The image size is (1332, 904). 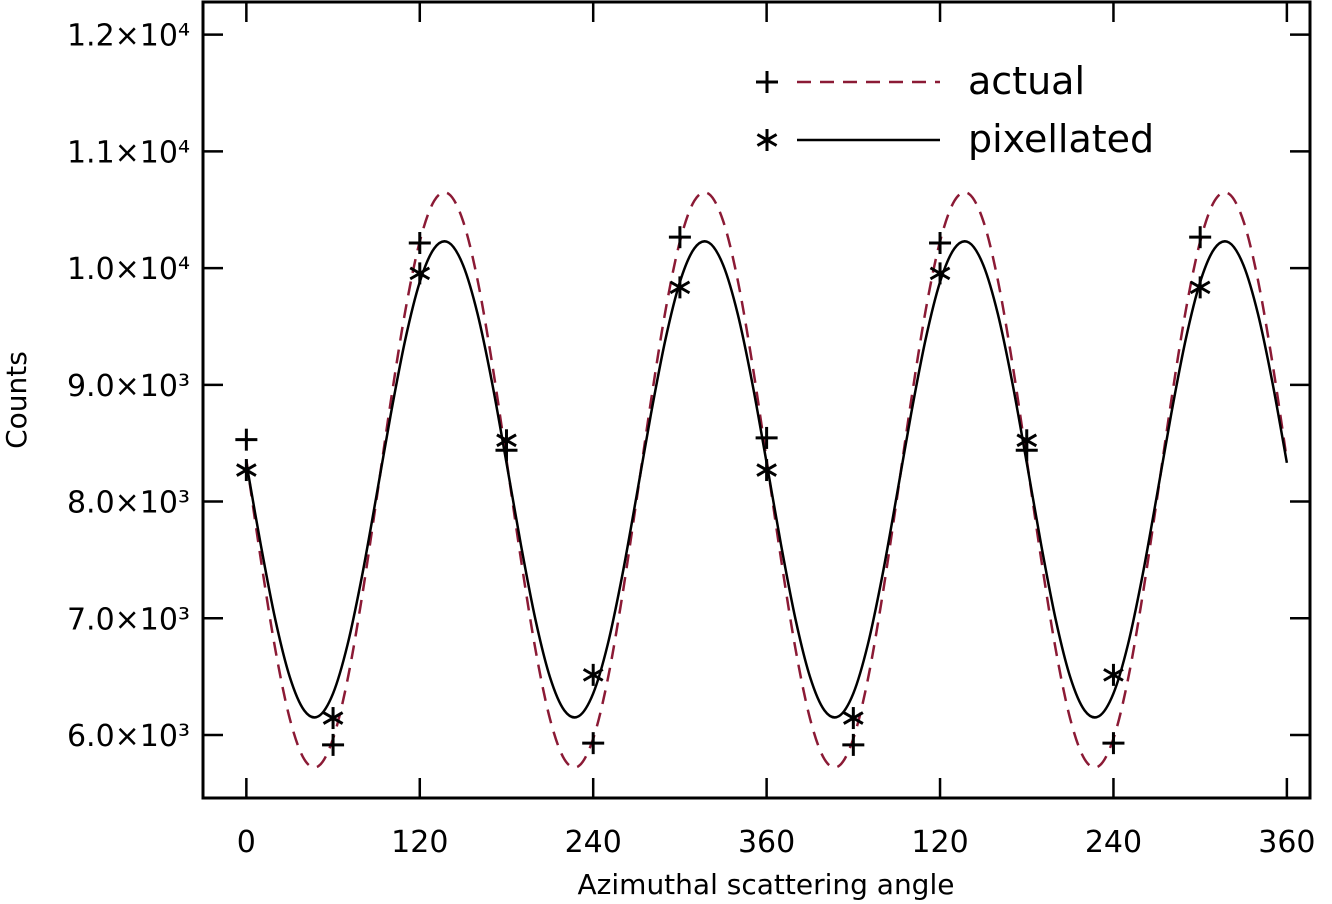 What do you see at coordinates (128, 736) in the screenshot?
I see `y-tick-label: 6.0×10³` at bounding box center [128, 736].